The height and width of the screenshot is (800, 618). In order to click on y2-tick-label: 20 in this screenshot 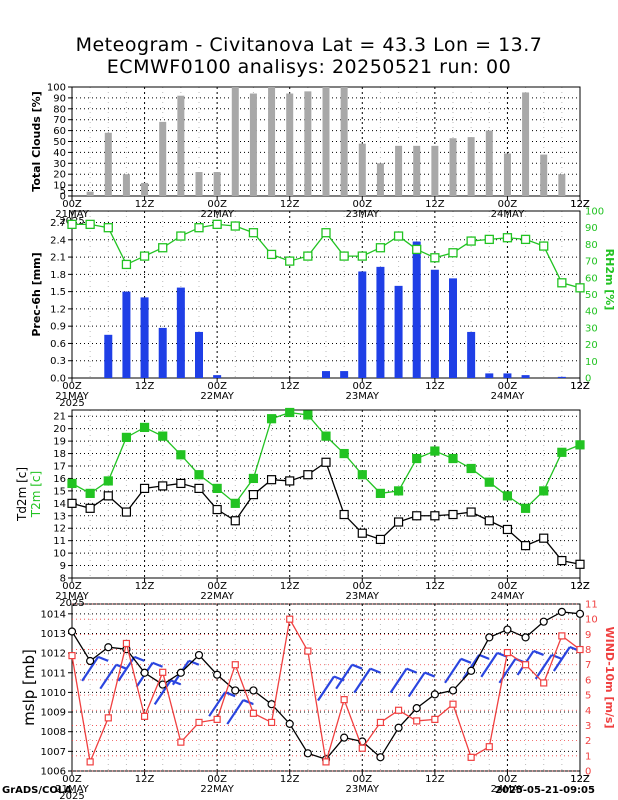, I will do `click(591, 345)`.